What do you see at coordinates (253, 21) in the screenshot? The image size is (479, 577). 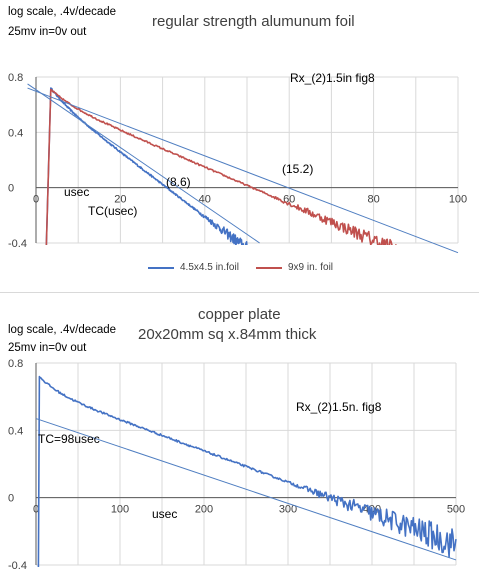 I see `chart-title: regular strength alumunum foil` at bounding box center [253, 21].